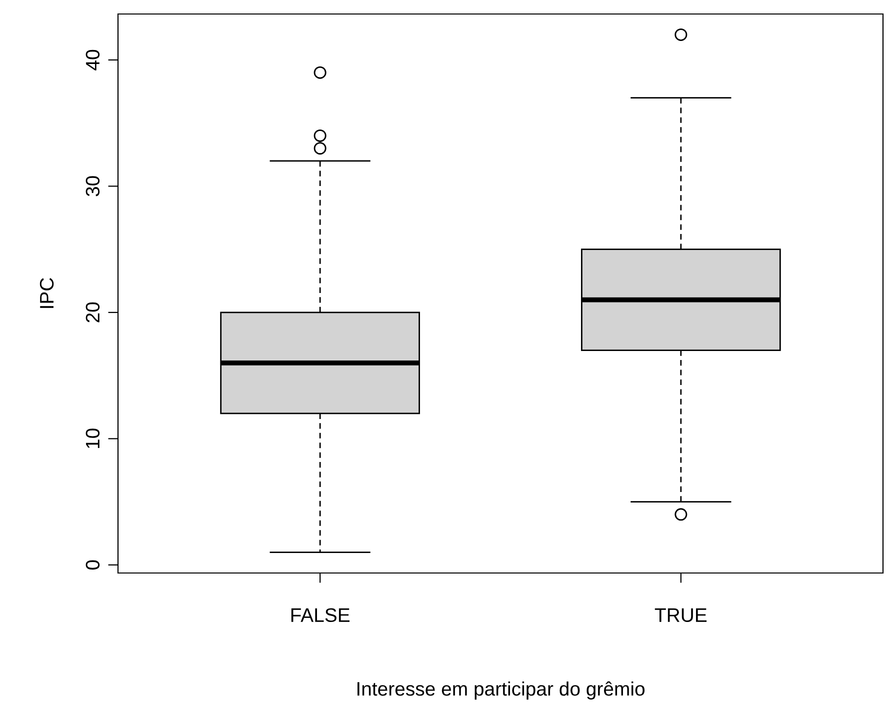 This screenshot has width=893, height=711. I want to click on y-tick-label: 20, so click(93, 312).